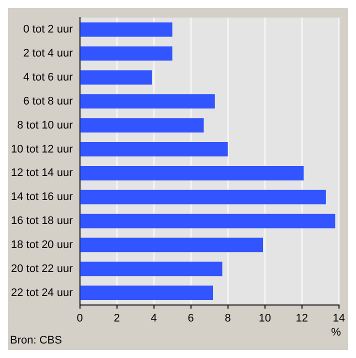  What do you see at coordinates (48, 101) in the screenshot?
I see `y-tick-label: 6 tot 8 uur` at bounding box center [48, 101].